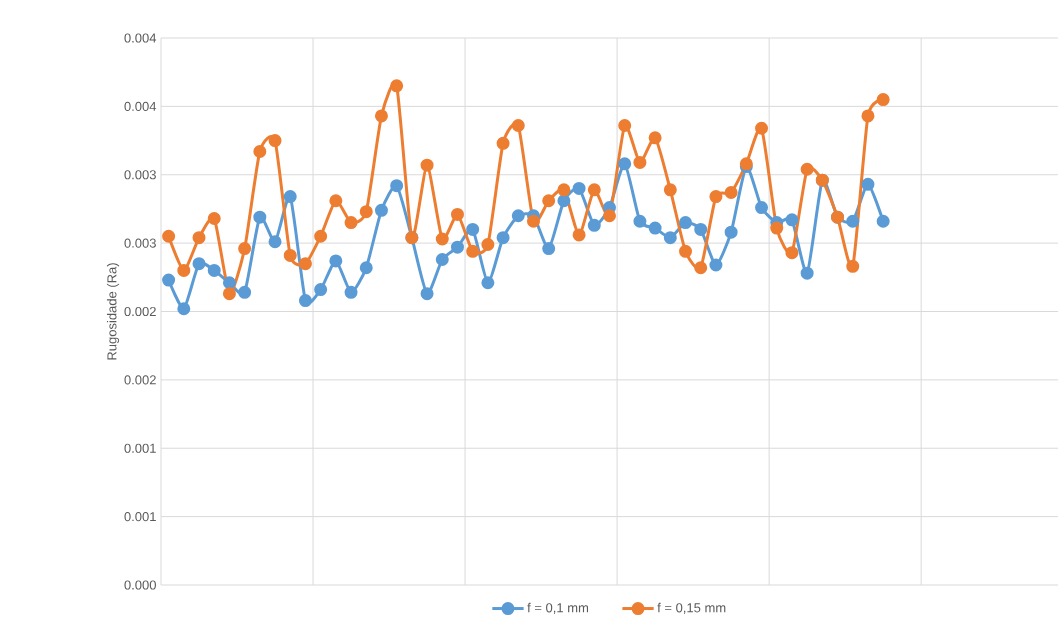 This screenshot has height=639, width=1060. Describe the element at coordinates (558, 608) in the screenshot. I see `legend-label: f = 0,1 mm` at that location.